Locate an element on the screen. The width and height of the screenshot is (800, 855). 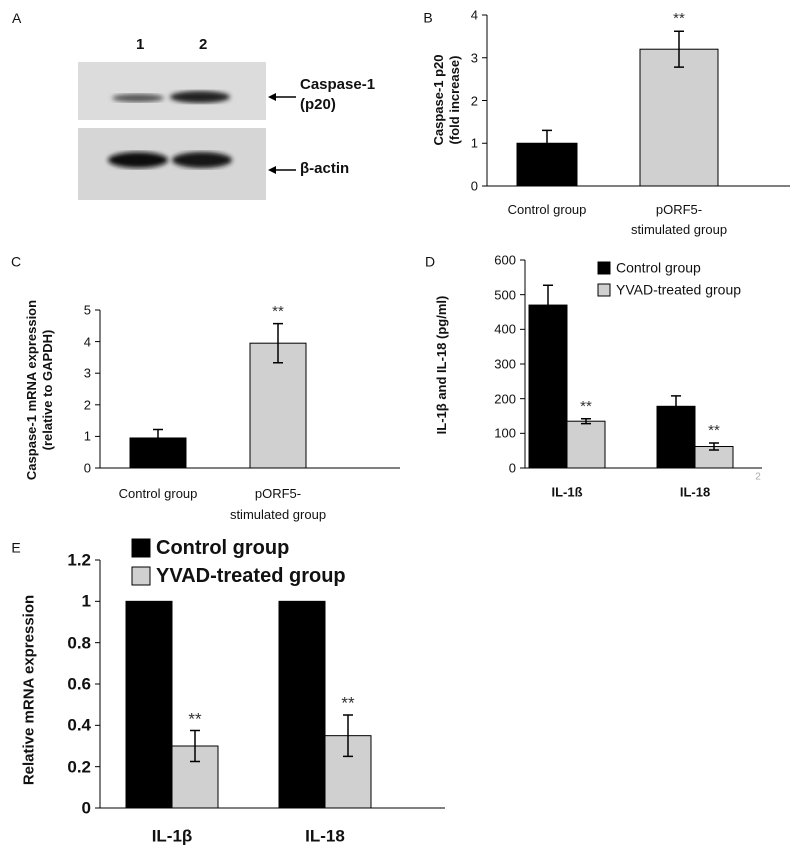
annotation: 2 is located at coordinates (758, 477).